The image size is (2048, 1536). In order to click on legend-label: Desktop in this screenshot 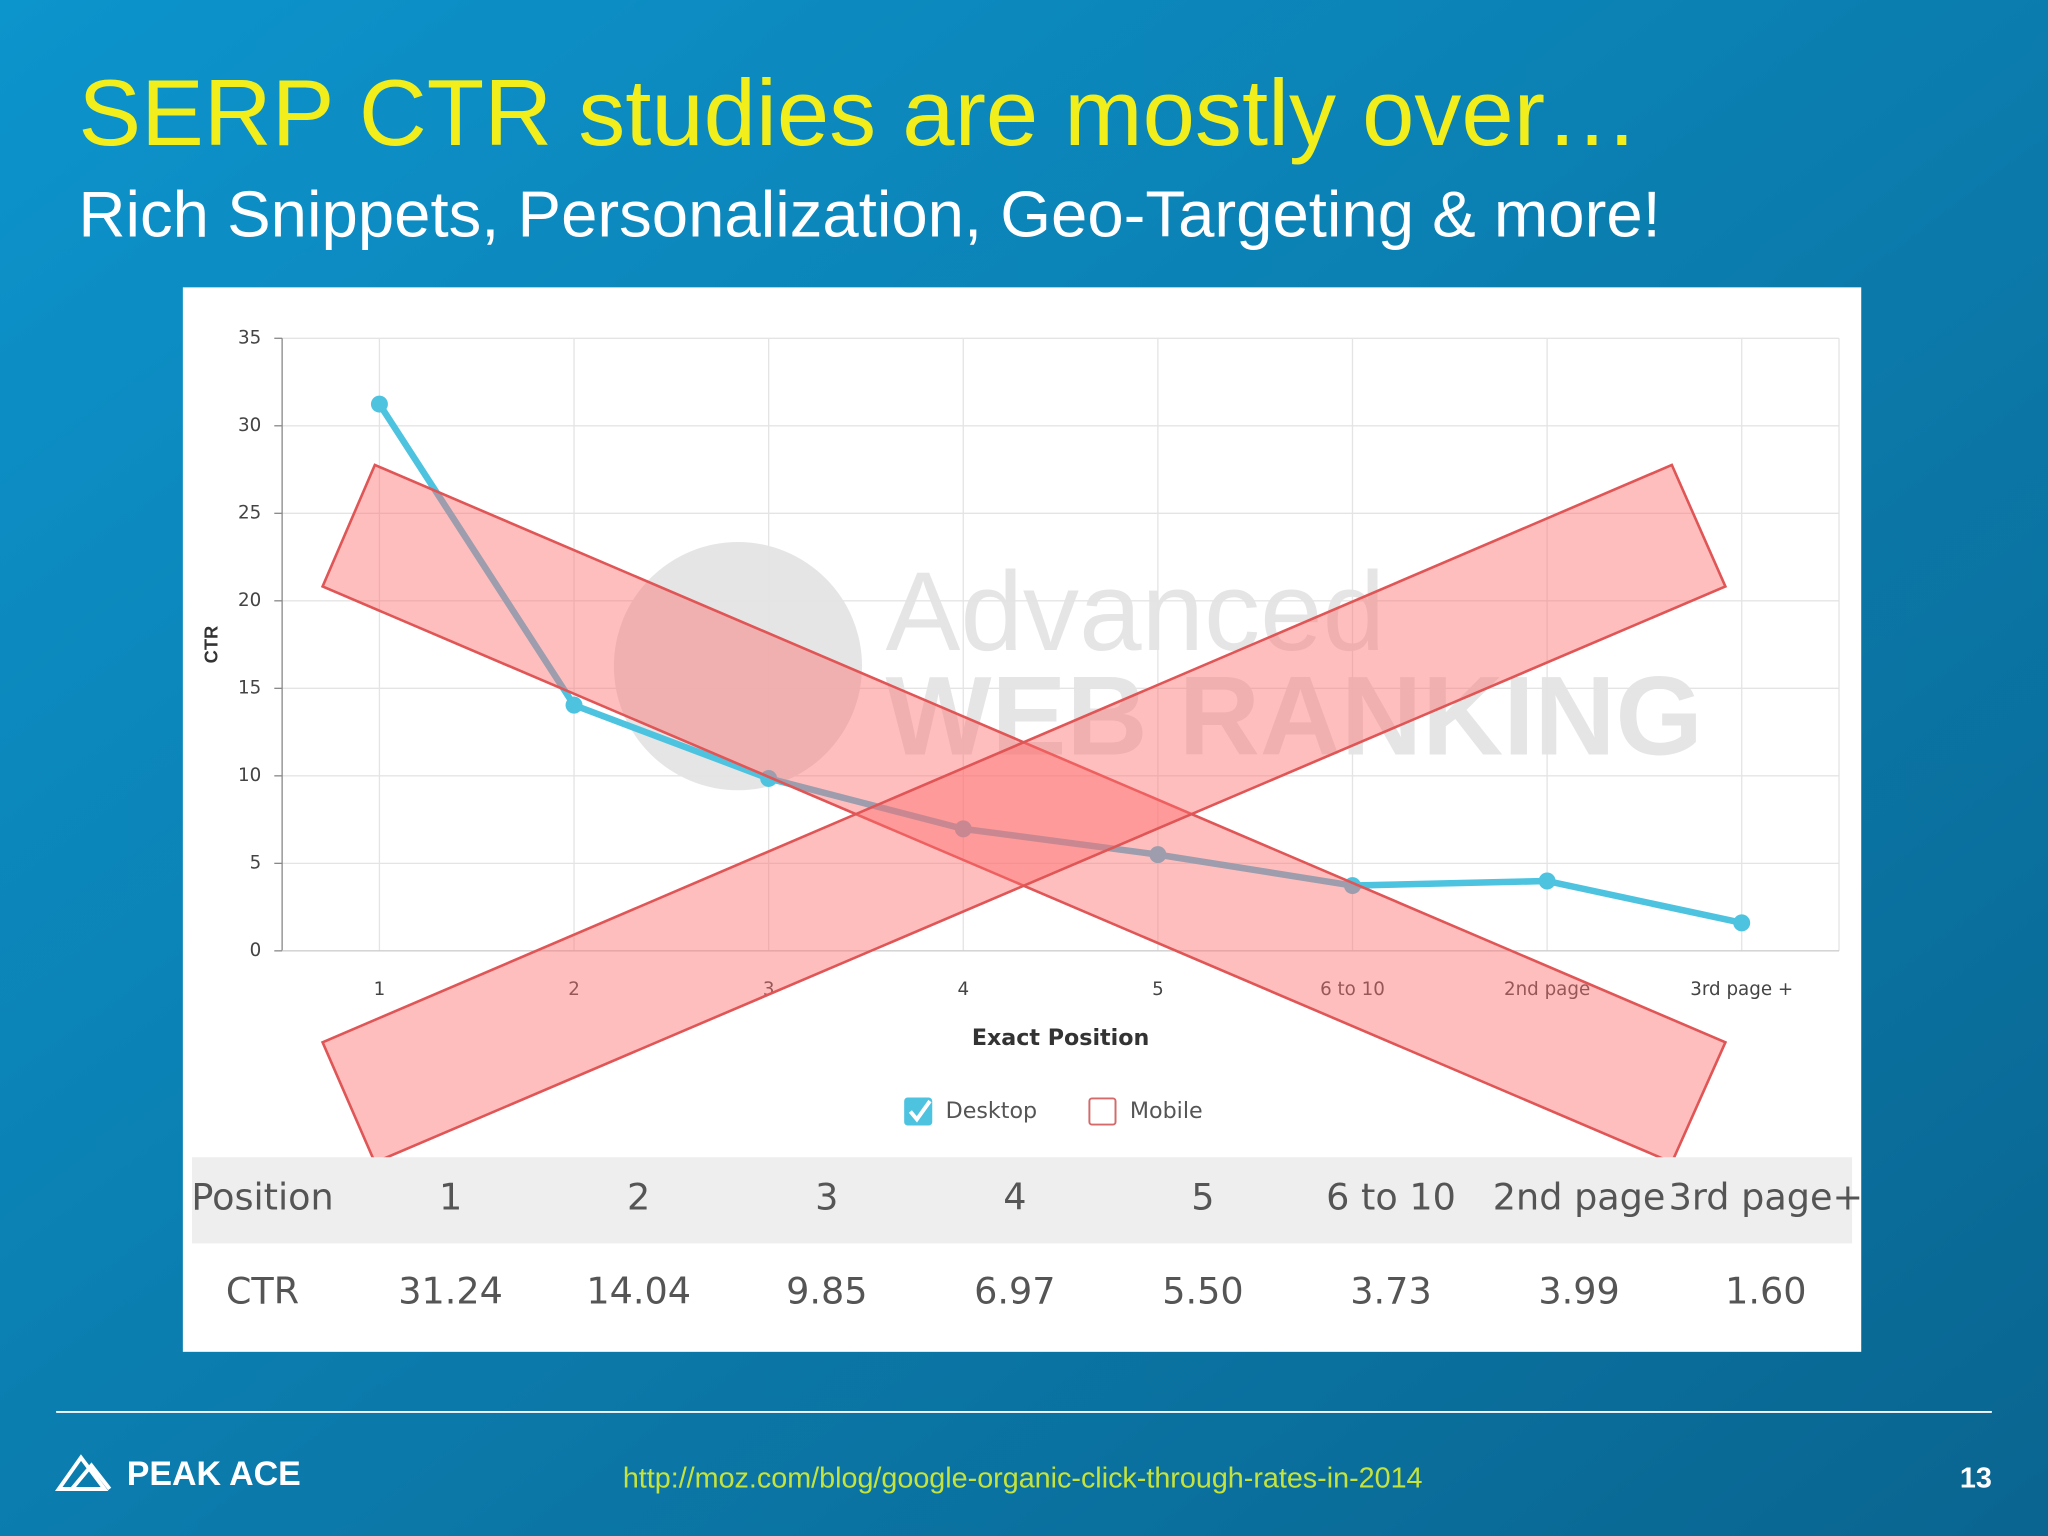, I will do `click(992, 1111)`.